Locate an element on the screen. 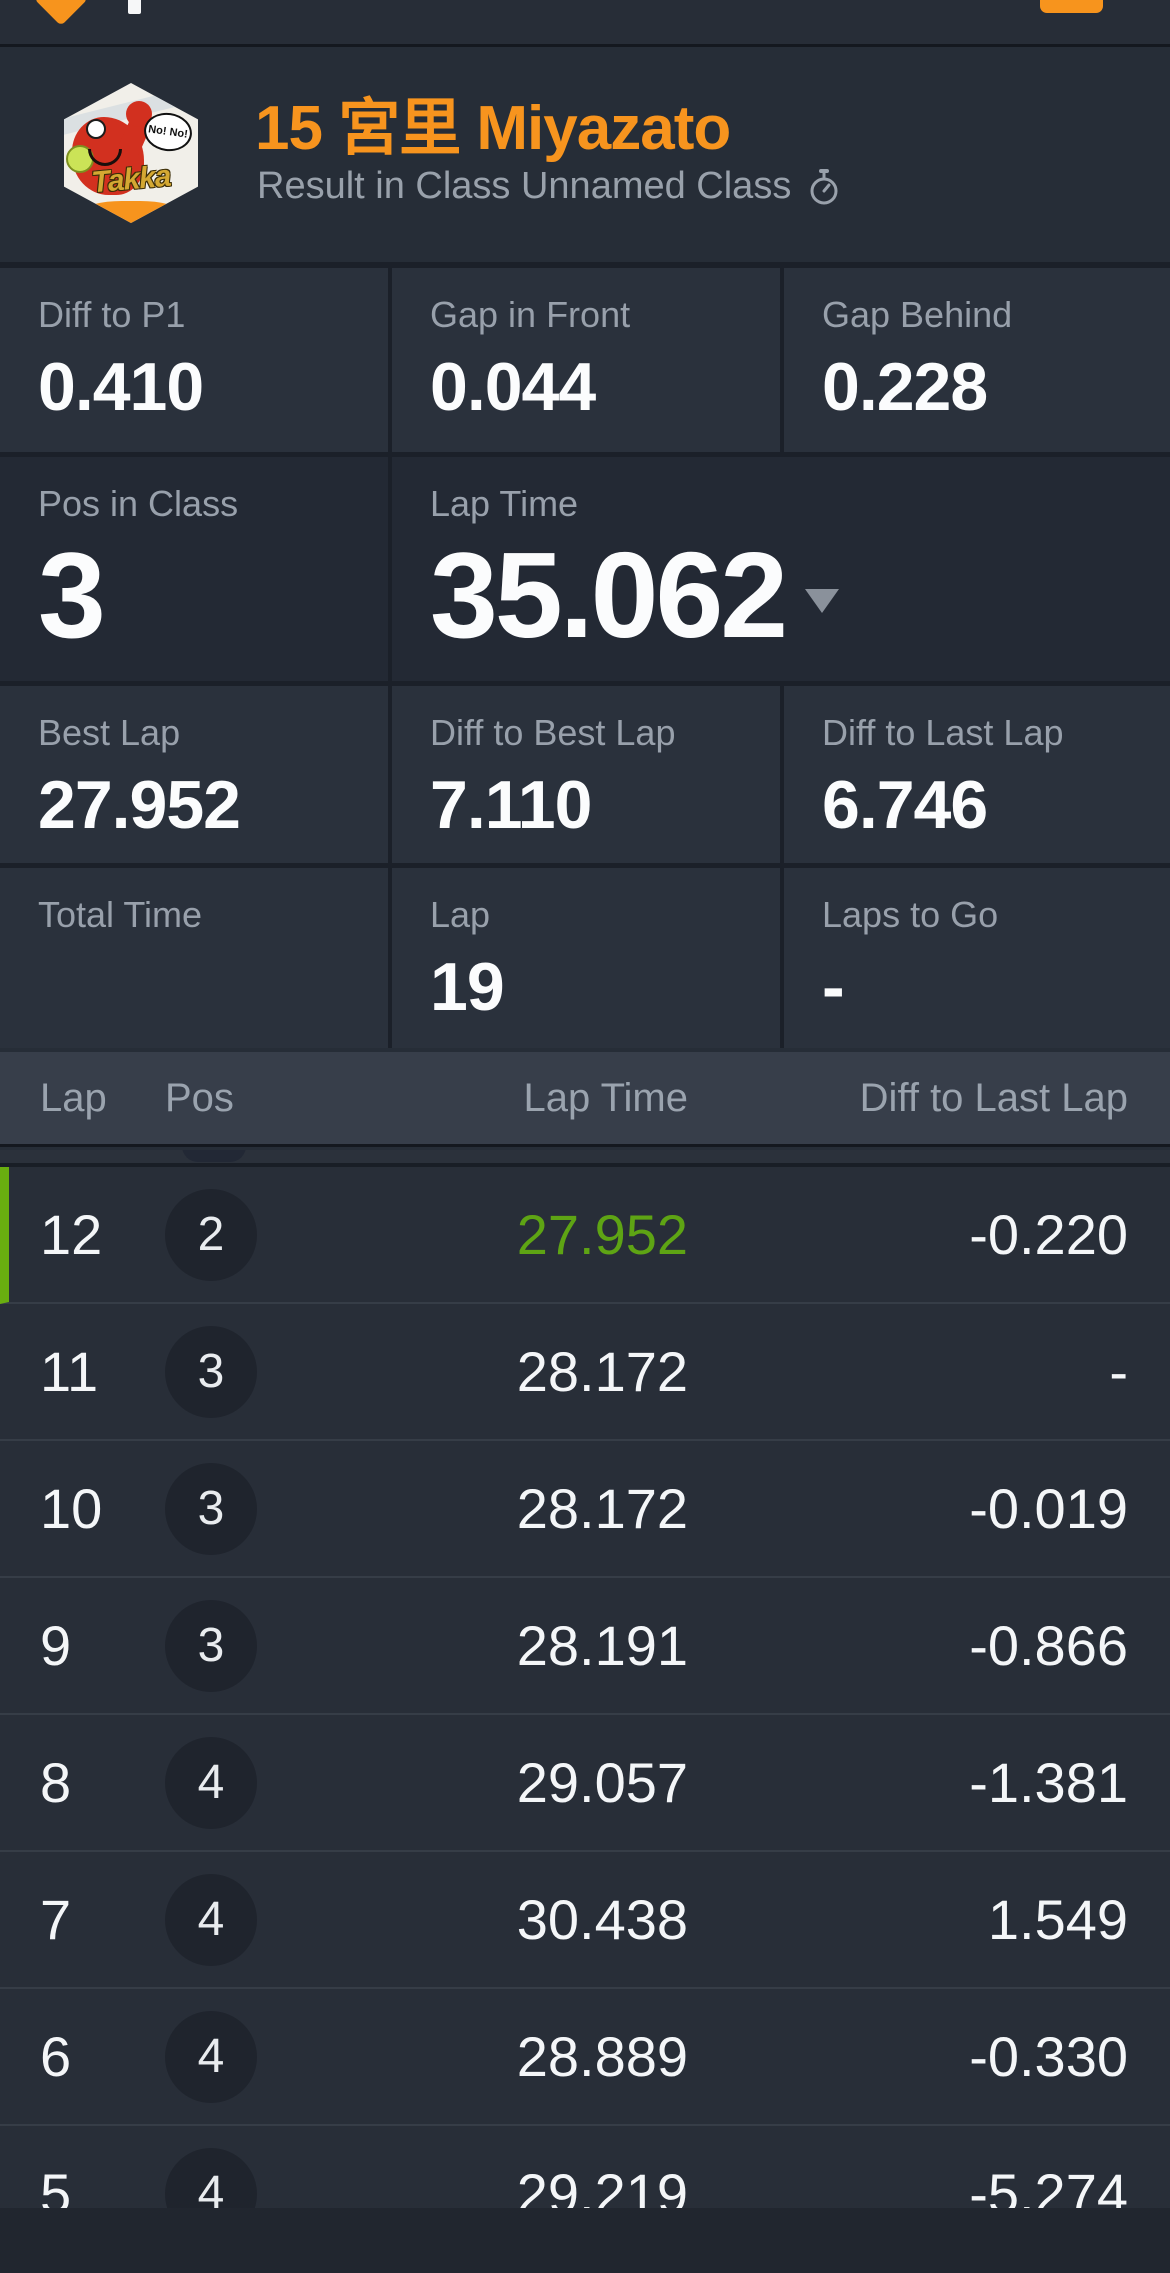 This screenshot has width=1170, height=2273. lap-row: 10 3 28.172 -0.019 is located at coordinates (585, 1509).